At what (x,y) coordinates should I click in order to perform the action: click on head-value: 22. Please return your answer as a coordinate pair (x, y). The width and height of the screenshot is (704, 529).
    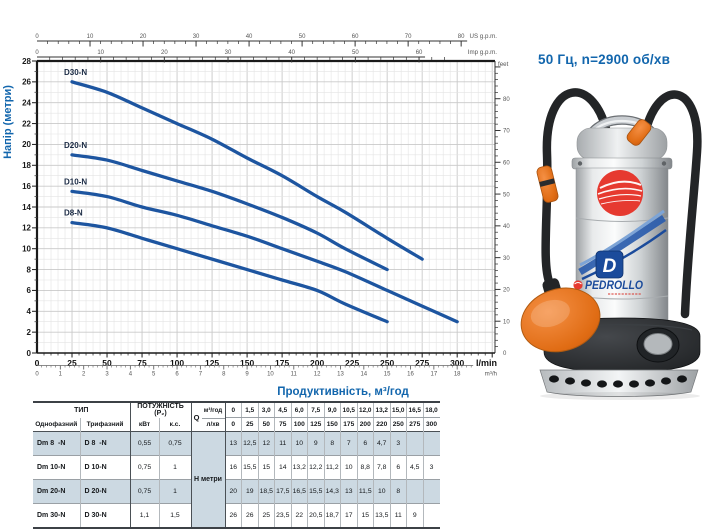
    Looking at the image, I should click on (299, 515).